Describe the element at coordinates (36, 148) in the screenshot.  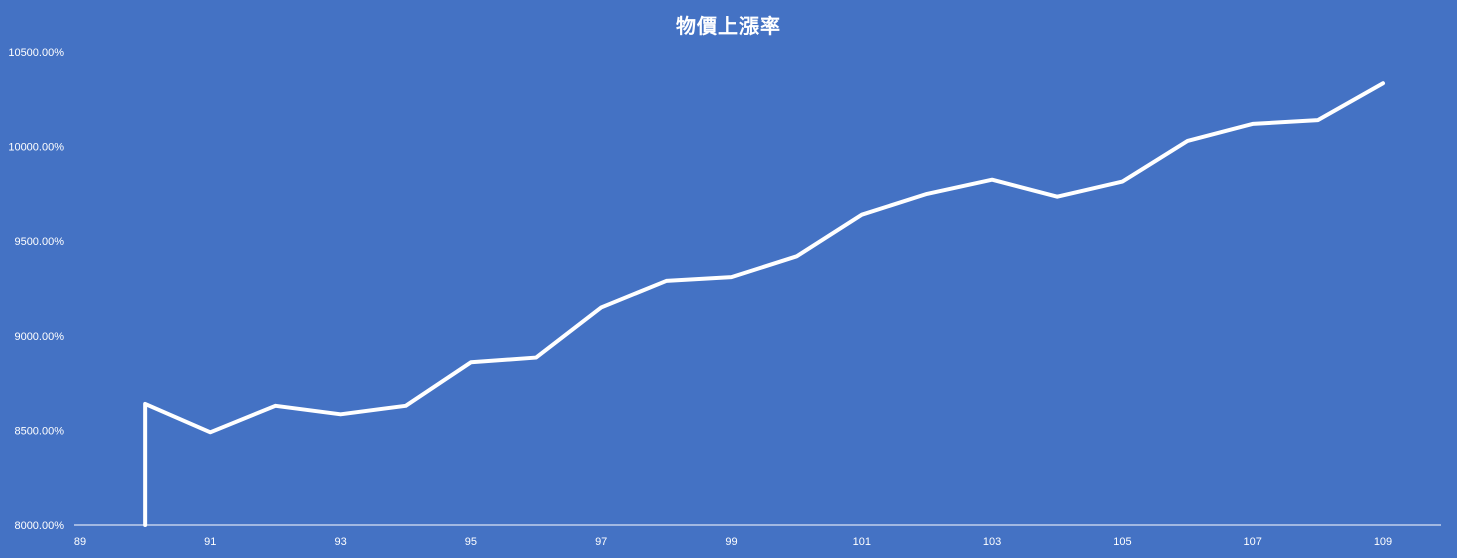
I see `y-tick-label: 10000.00%` at that location.